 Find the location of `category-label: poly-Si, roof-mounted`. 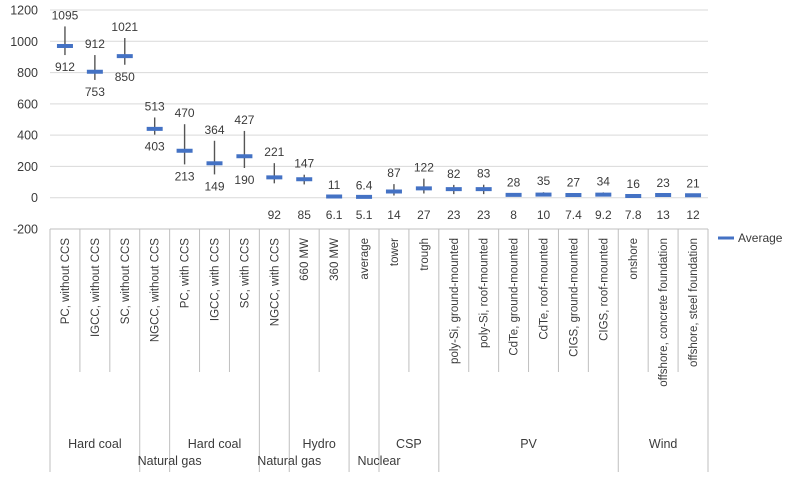

category-label: poly-Si, roof-mounted is located at coordinates (485, 293).